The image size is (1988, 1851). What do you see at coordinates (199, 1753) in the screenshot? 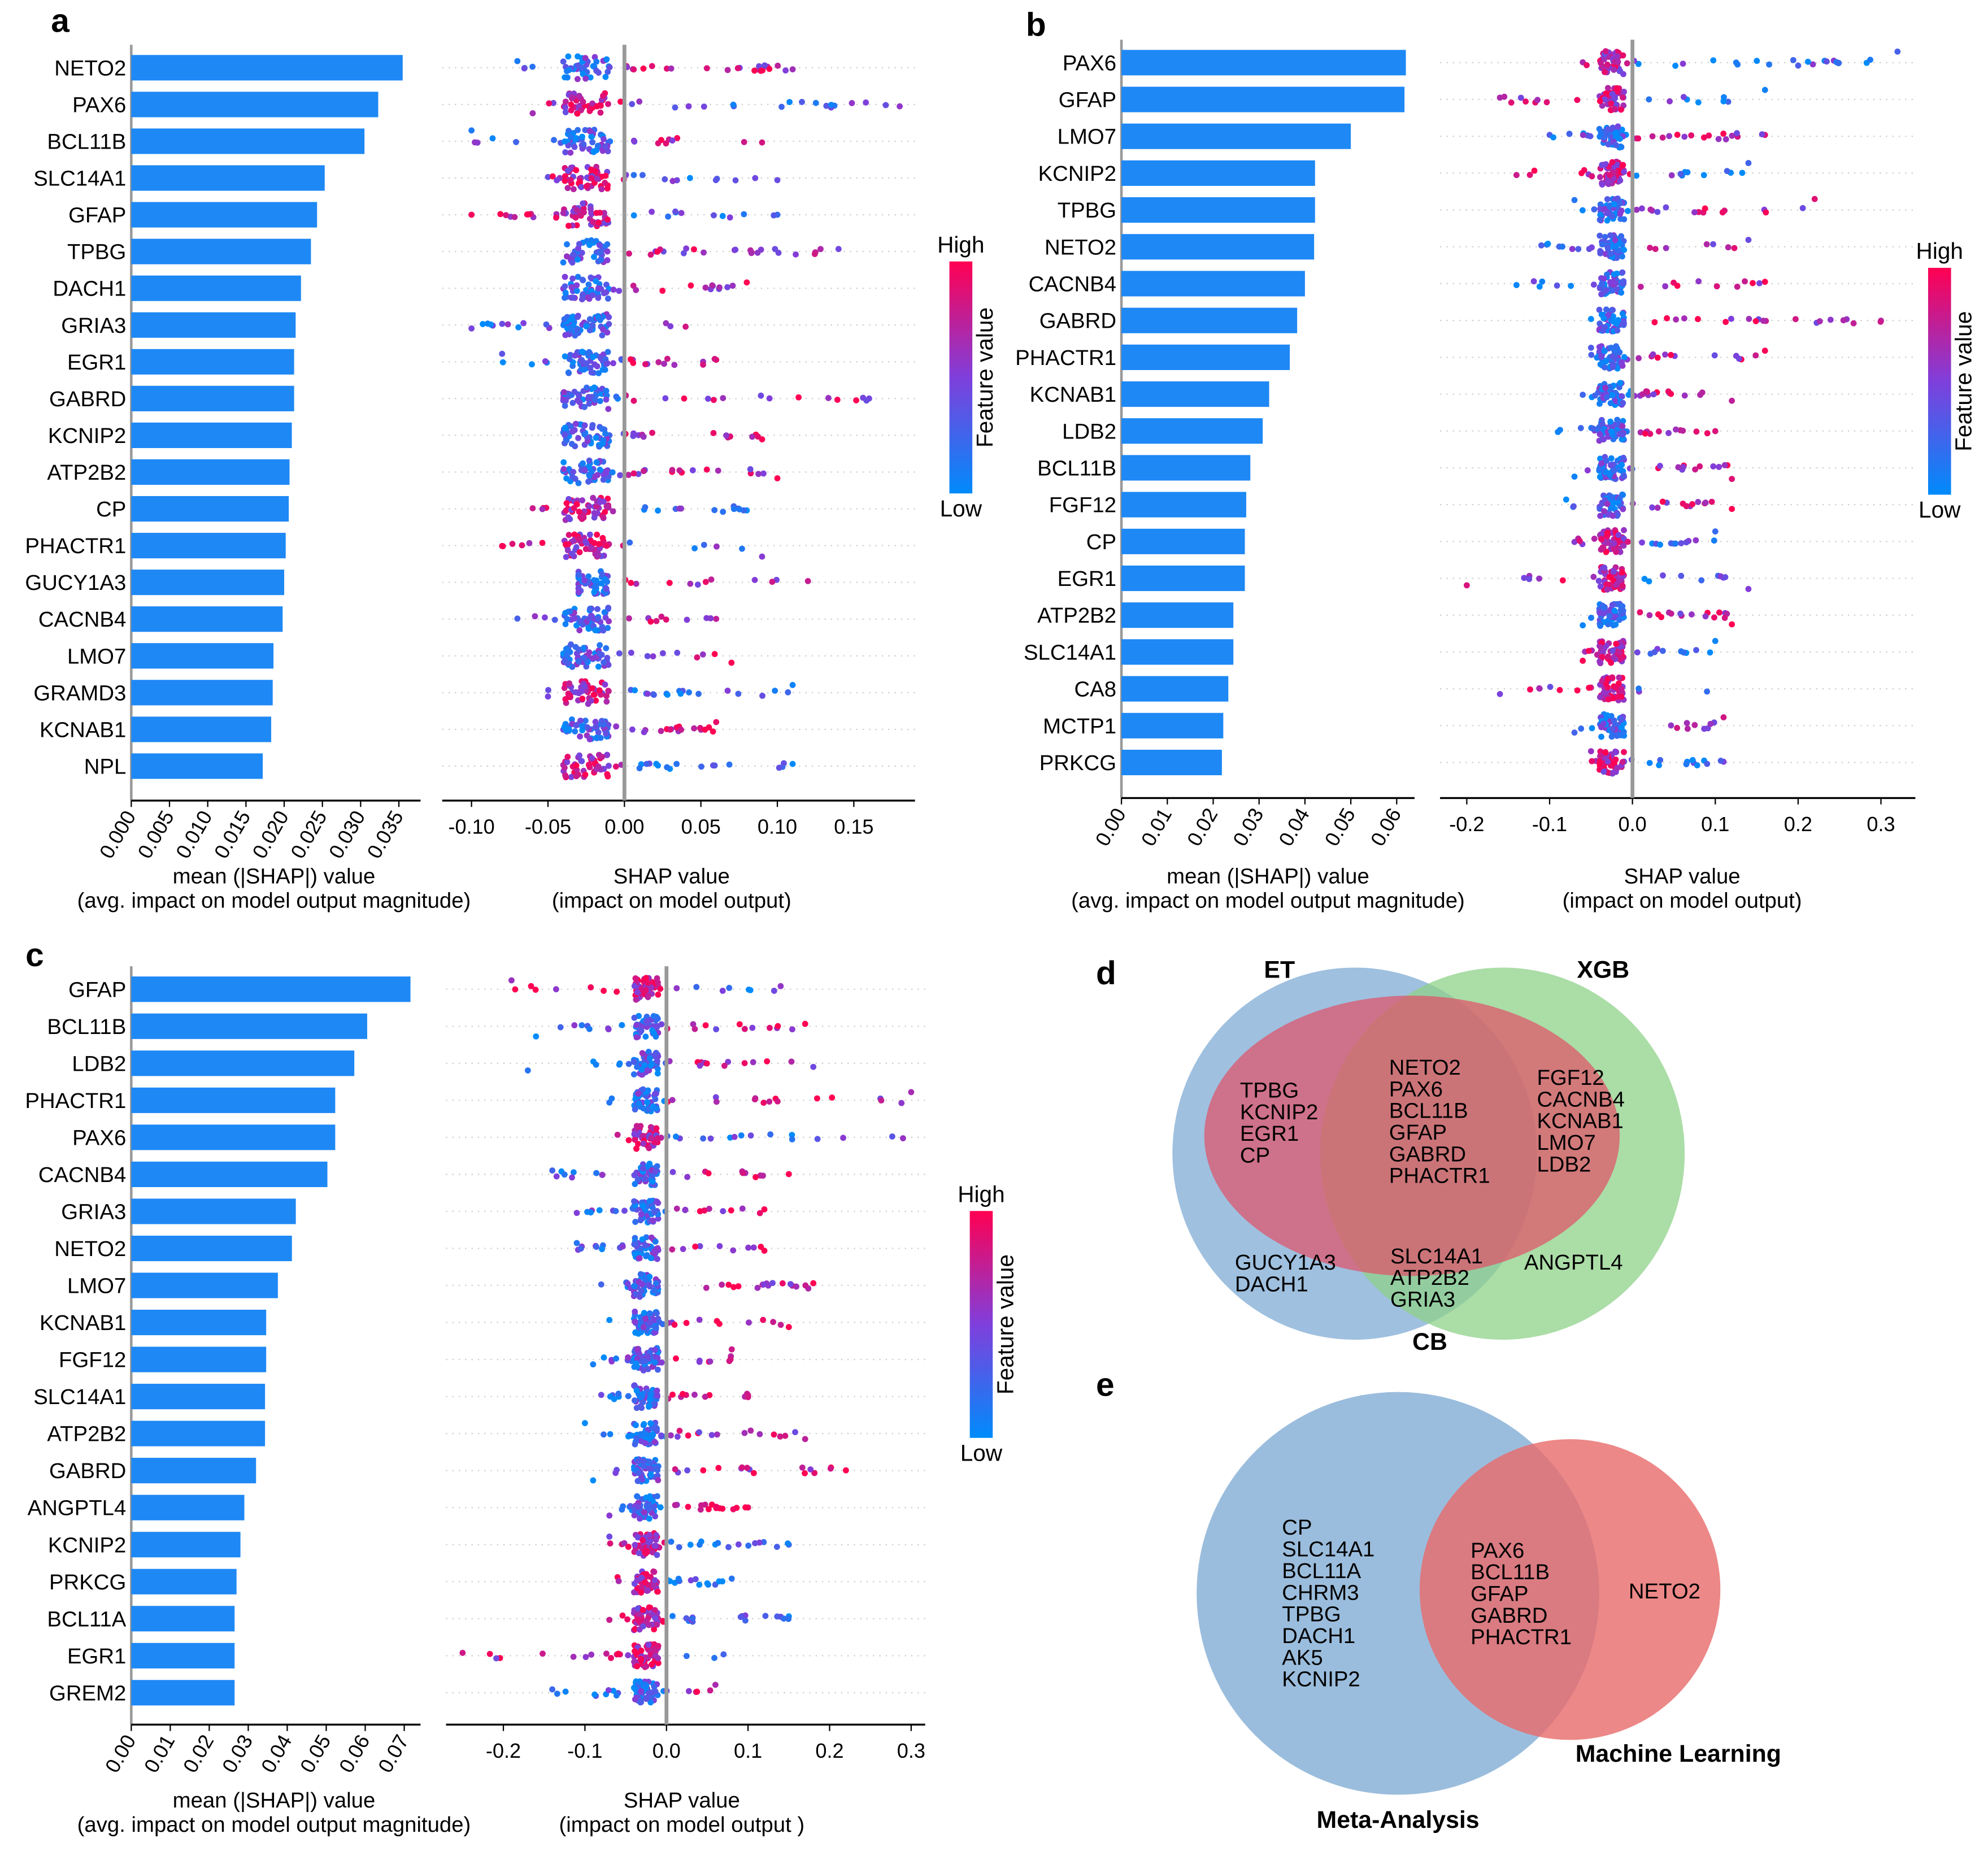
I see `bar-tick-label: 0.02` at bounding box center [199, 1753].